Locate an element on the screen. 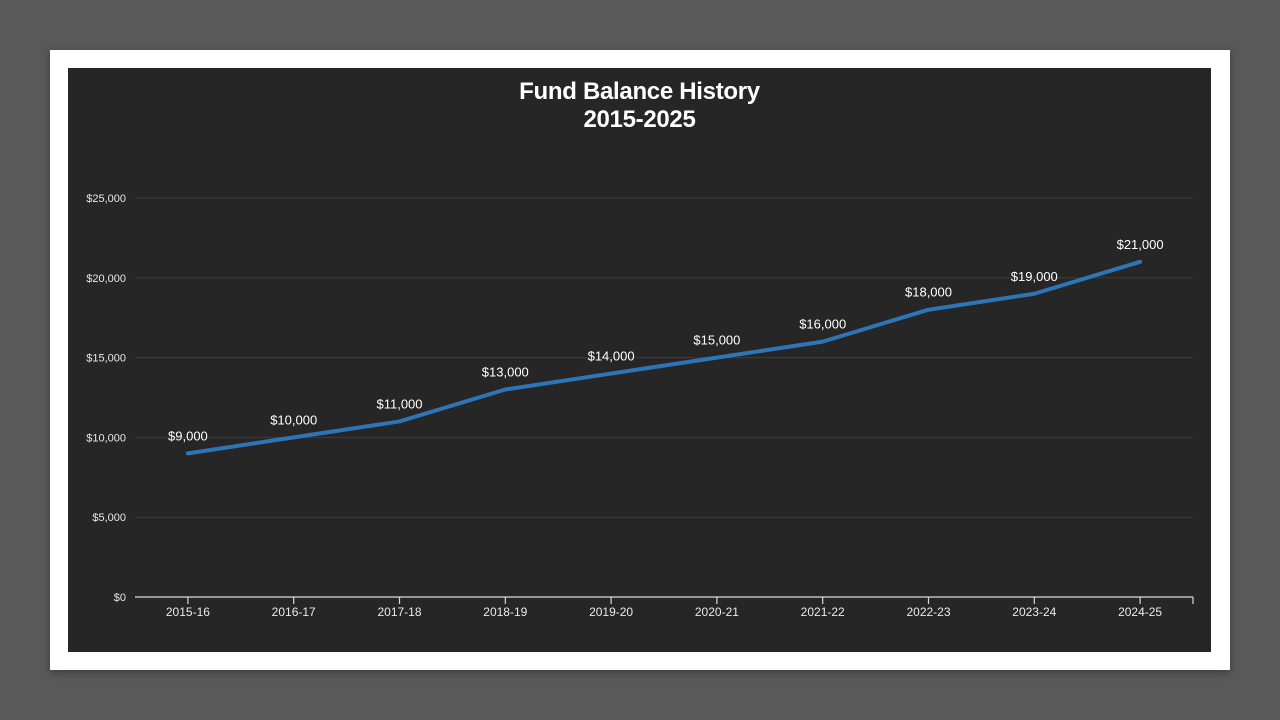 The width and height of the screenshot is (1280, 720). x-axis-label: 2023-24 is located at coordinates (1034, 612).